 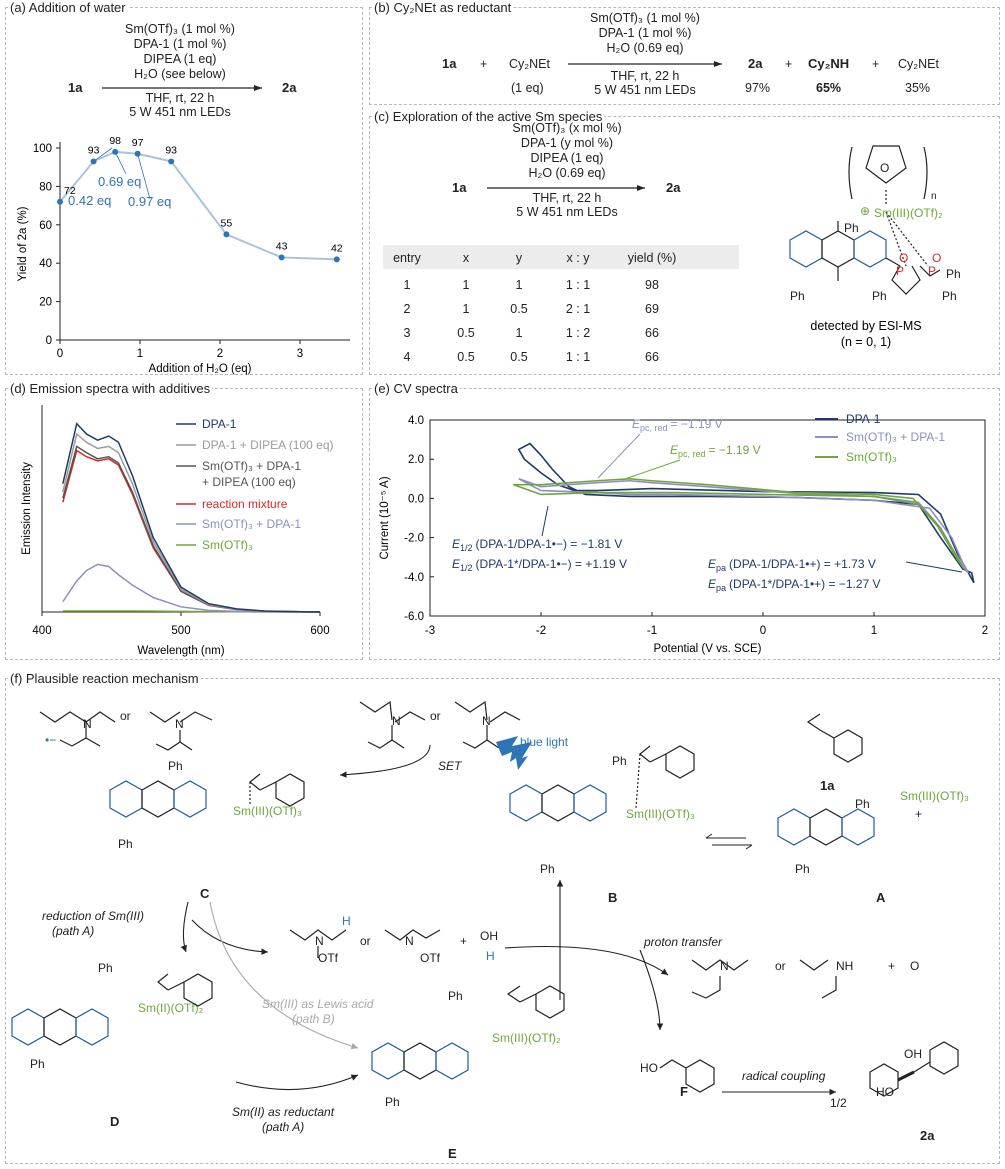 I want to click on f-sm-C: Sm(III)(OTf)₃, so click(x=267, y=811).